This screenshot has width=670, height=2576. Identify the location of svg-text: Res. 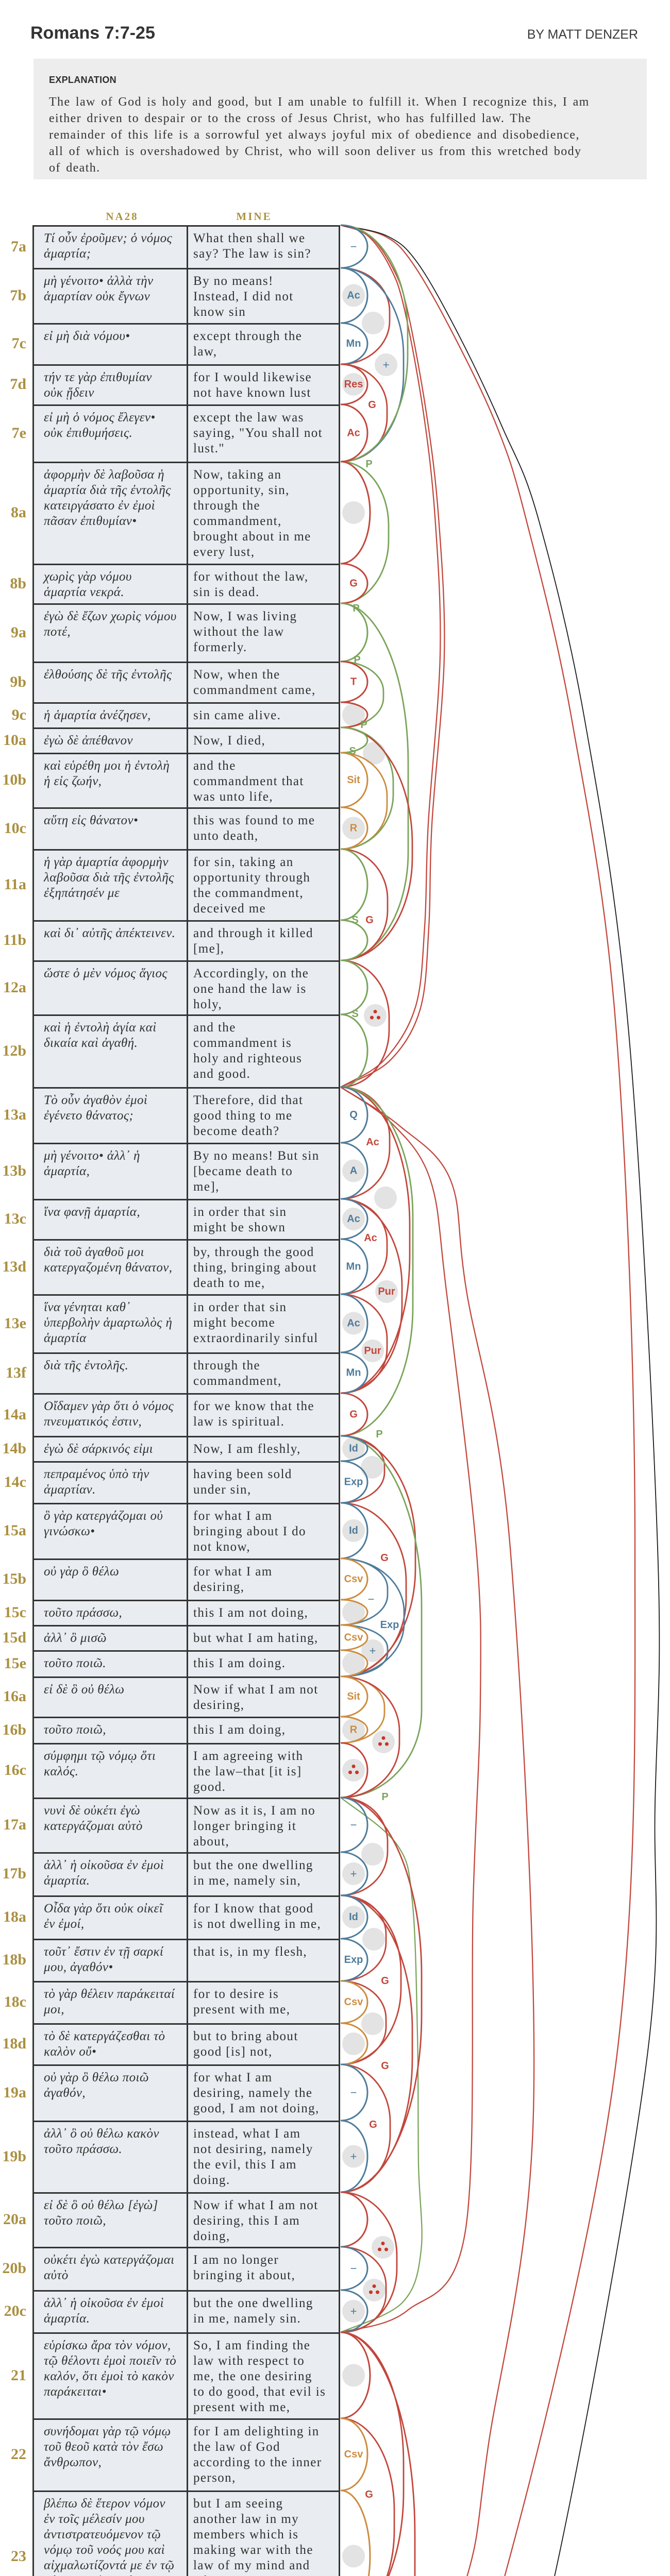
(353, 384).